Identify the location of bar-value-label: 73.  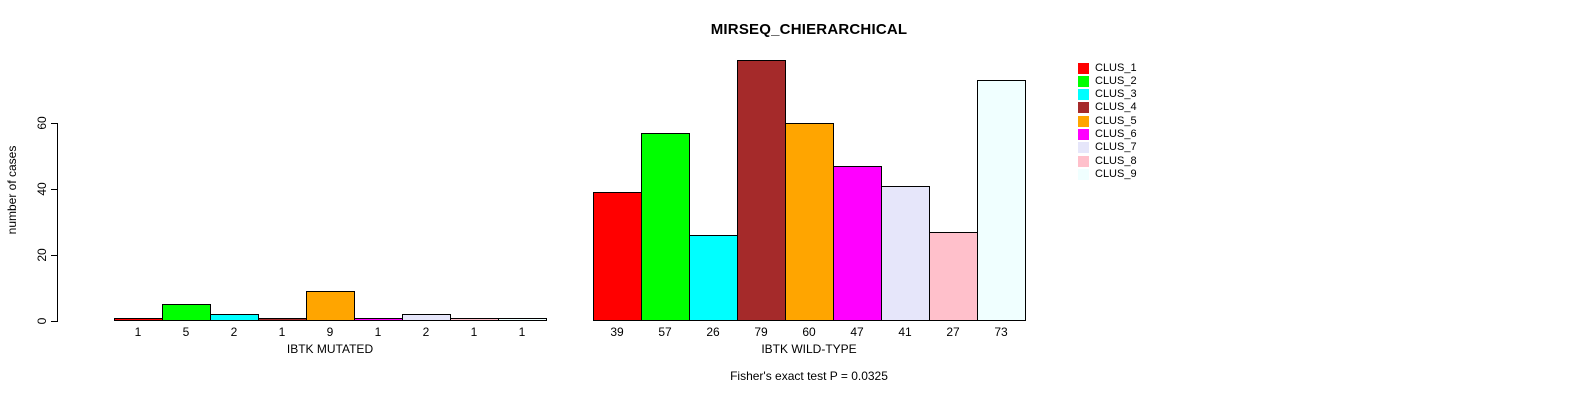
(1001, 332).